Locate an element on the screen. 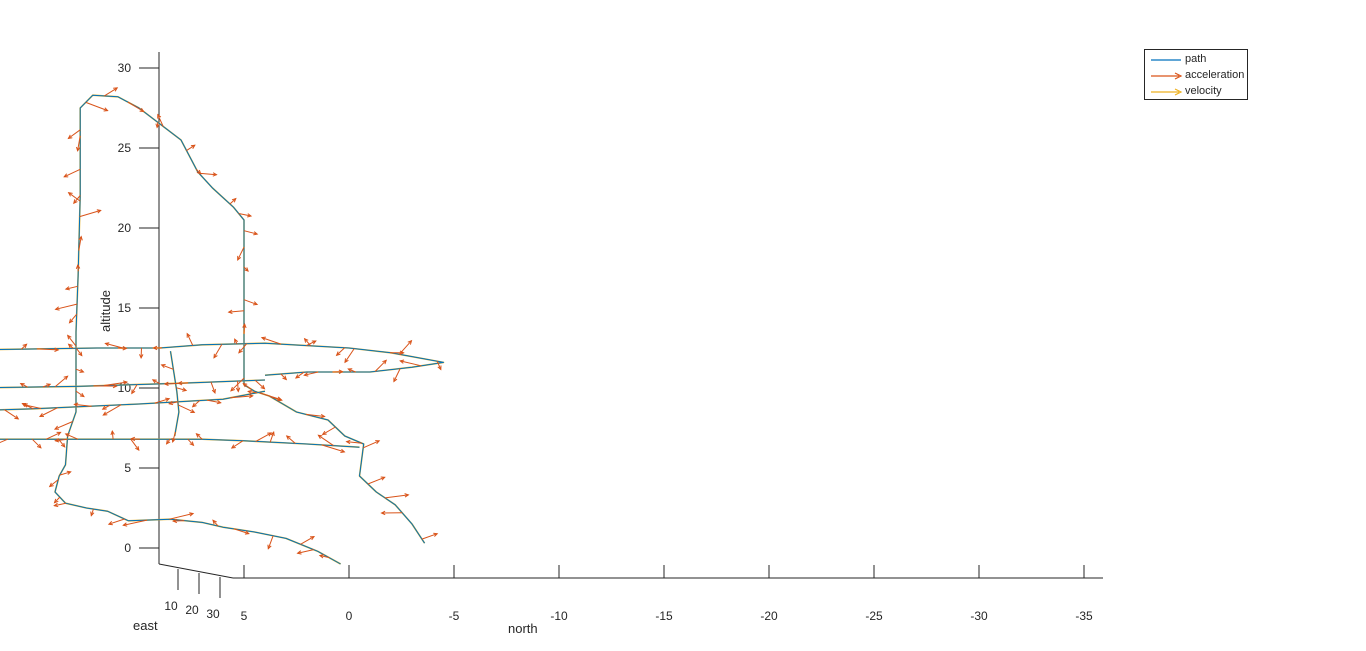  altitude-tick-label: 30 is located at coordinates (125, 68).